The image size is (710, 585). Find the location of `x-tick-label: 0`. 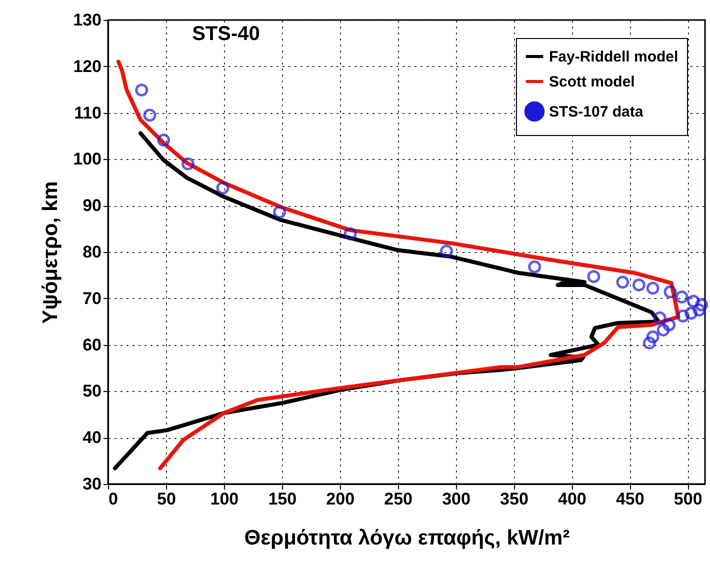

x-tick-label: 0 is located at coordinates (113, 499).